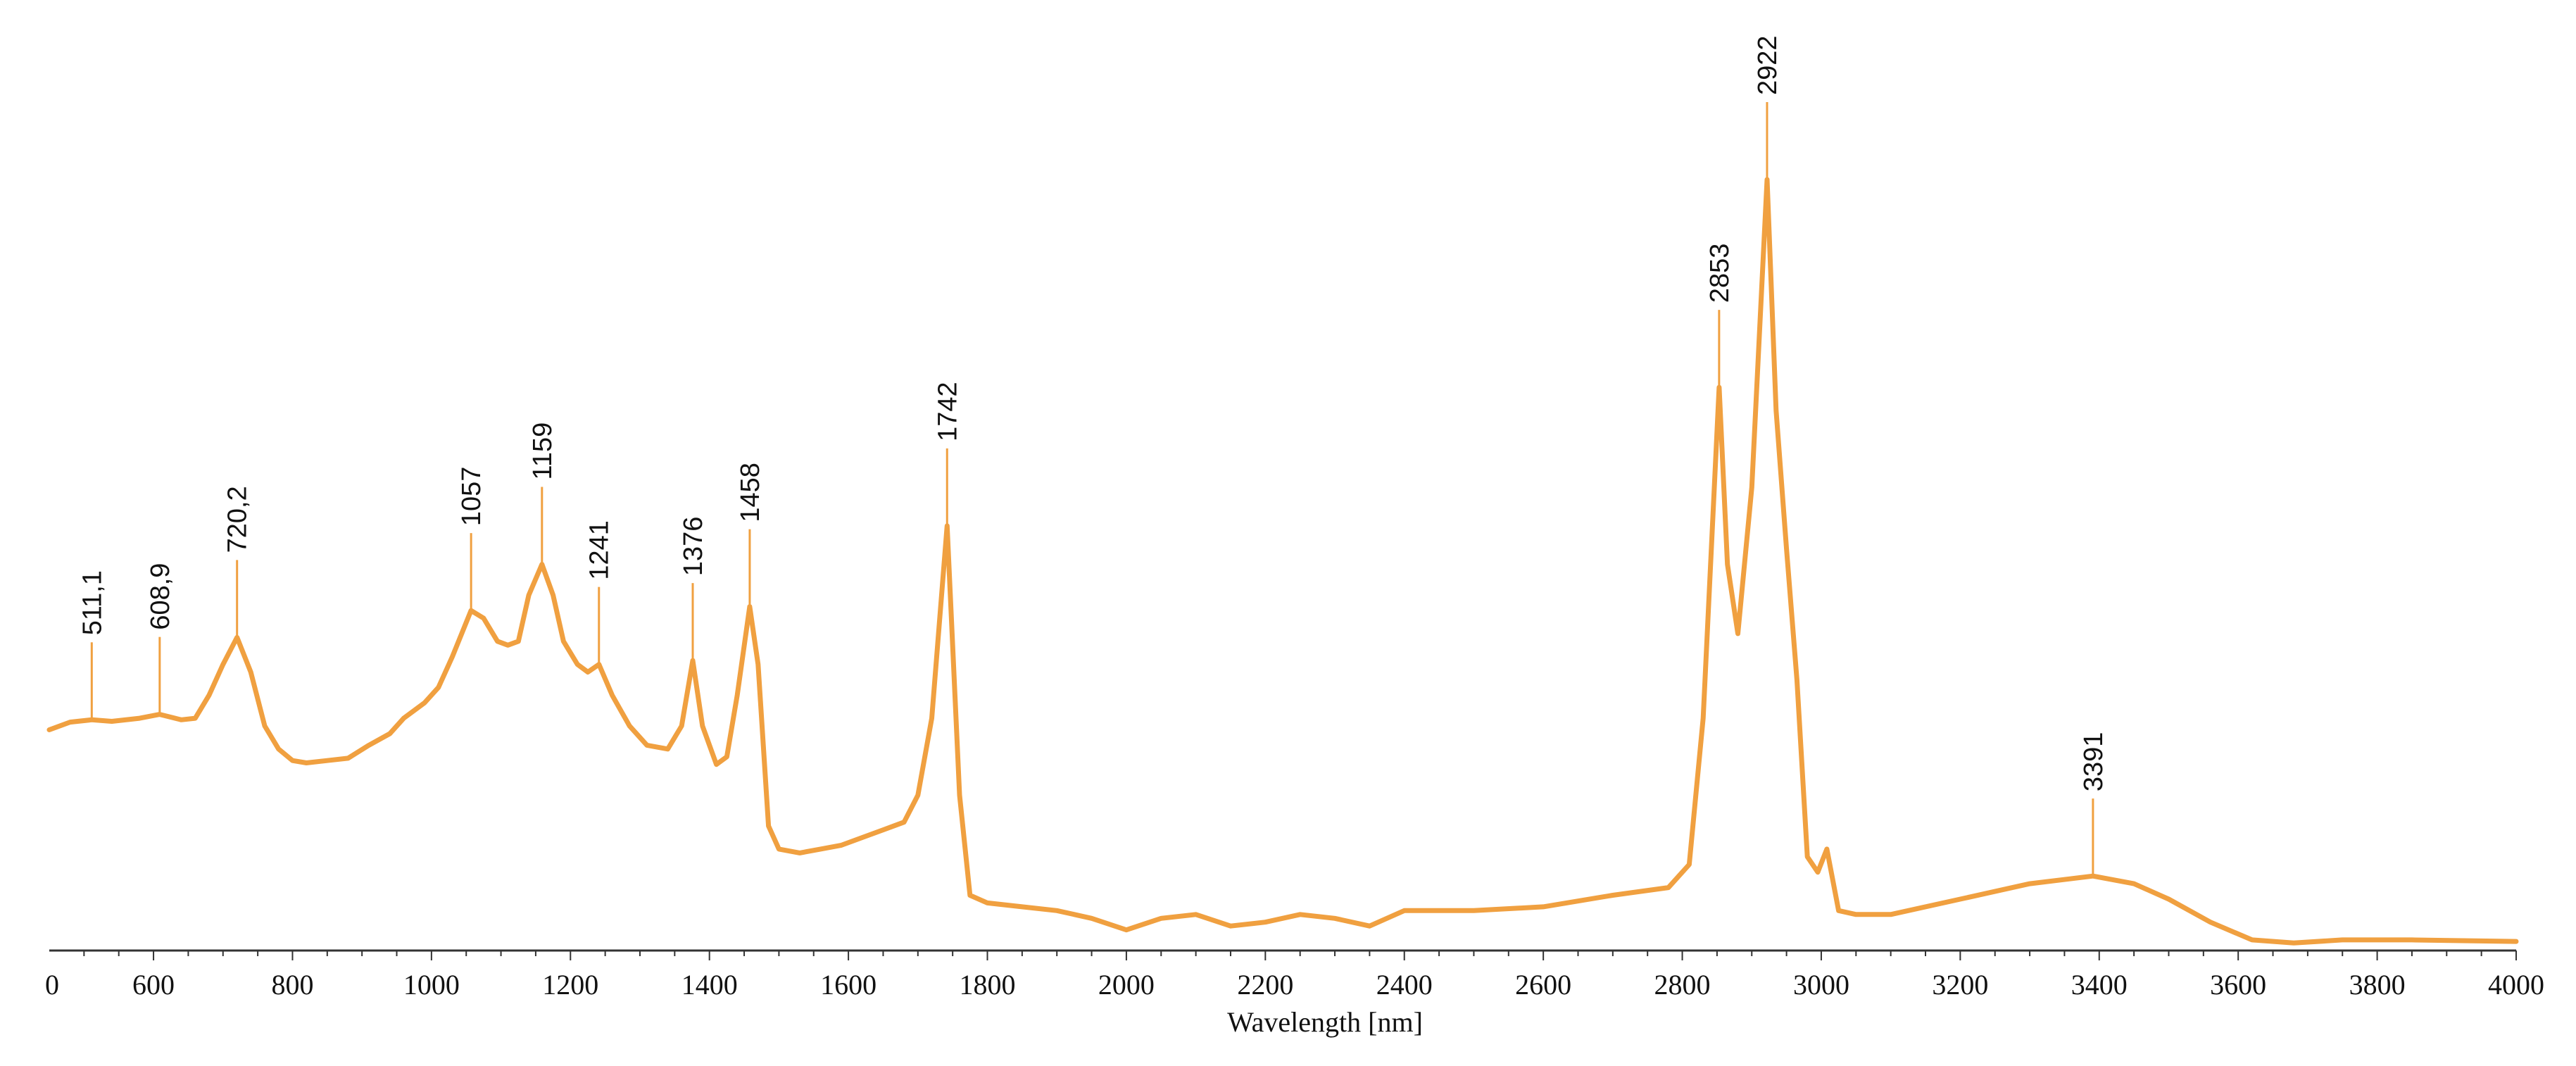 The image size is (2576, 1066). Describe the element at coordinates (160, 596) in the screenshot. I see `peak-label: 608,9` at that location.